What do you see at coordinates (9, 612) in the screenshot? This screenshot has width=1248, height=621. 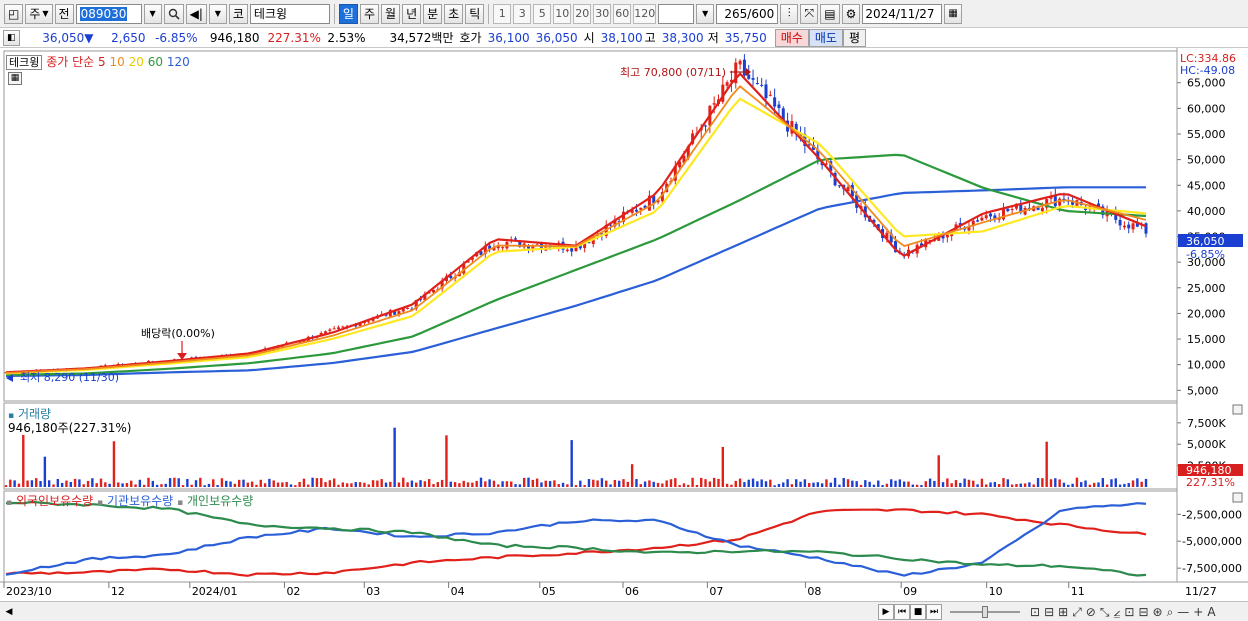 I see `scroll-left-icon: ◀` at bounding box center [9, 612].